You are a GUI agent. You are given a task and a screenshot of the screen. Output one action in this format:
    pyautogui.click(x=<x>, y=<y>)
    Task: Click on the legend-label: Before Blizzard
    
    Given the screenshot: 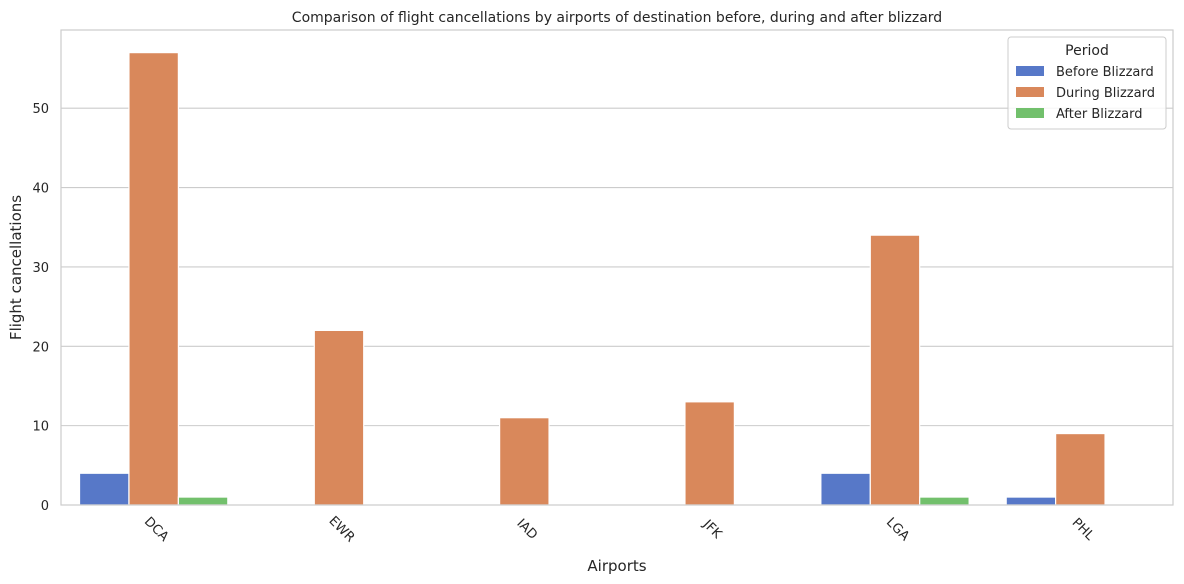 What is the action you would take?
    pyautogui.click(x=1105, y=72)
    